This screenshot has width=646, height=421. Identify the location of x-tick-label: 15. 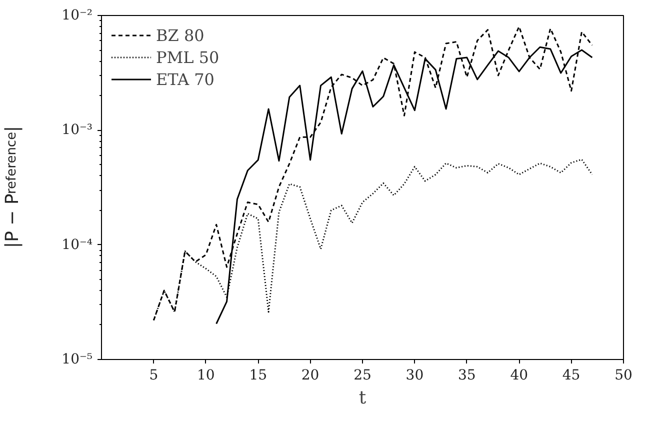
(258, 376).